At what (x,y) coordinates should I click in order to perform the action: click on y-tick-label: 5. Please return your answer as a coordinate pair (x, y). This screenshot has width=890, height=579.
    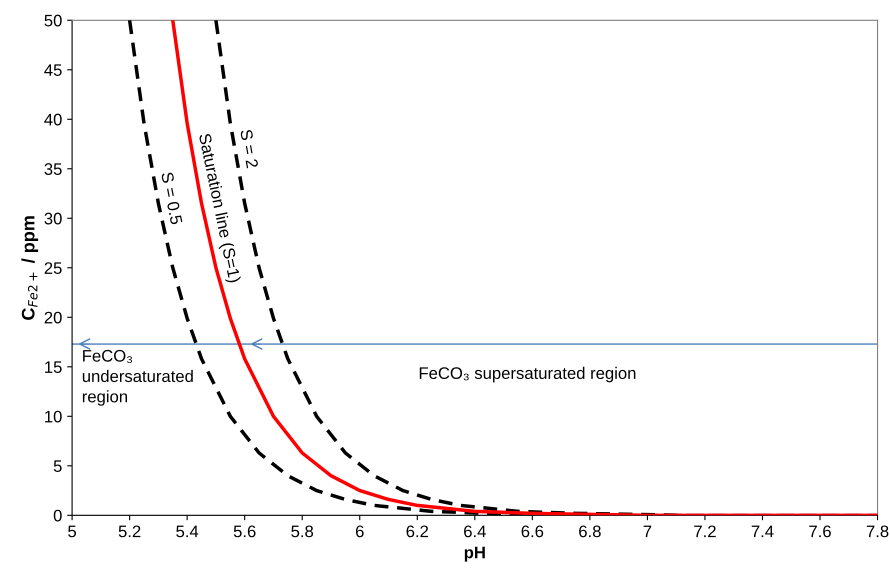
    Looking at the image, I should click on (58, 466).